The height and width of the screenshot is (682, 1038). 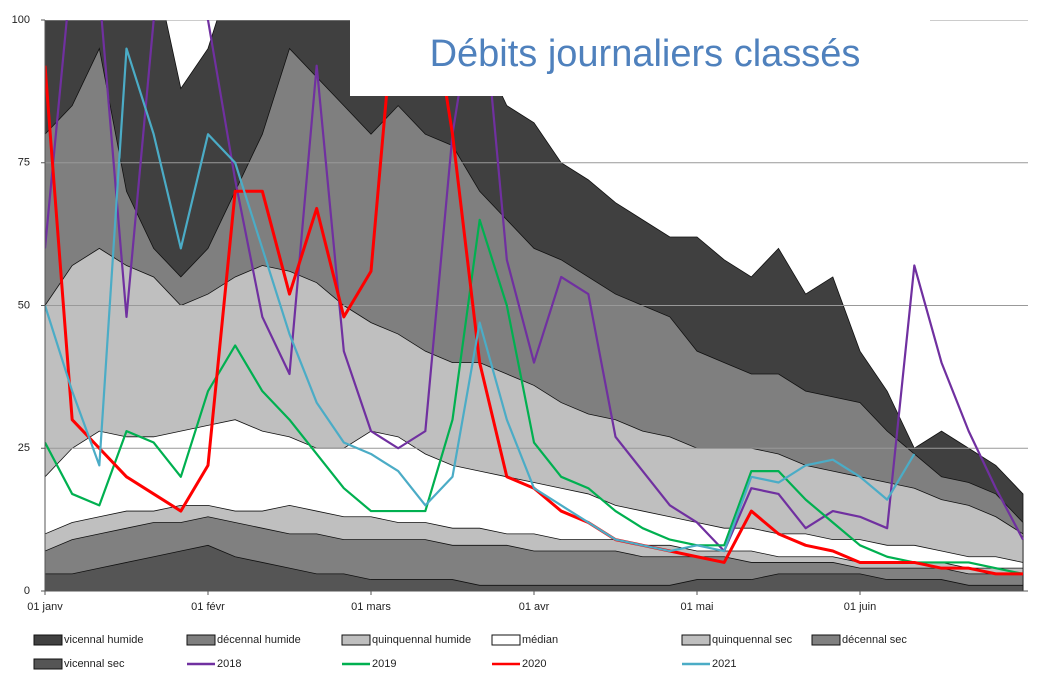 I want to click on legend-label: décennal sec, so click(x=874, y=640).